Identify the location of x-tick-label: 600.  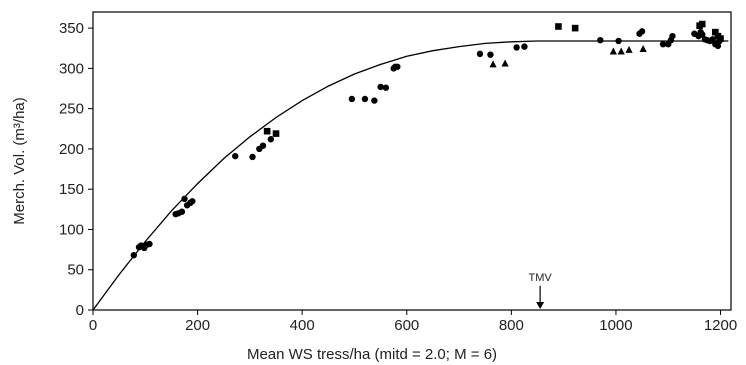
(406, 325).